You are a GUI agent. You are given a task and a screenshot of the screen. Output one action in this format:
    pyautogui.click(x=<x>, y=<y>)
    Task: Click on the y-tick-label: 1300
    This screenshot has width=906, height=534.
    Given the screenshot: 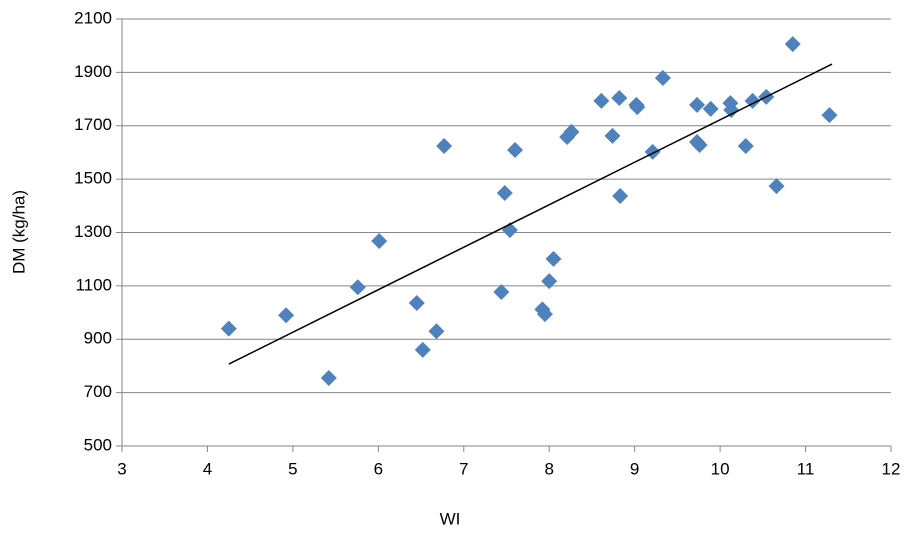 What is the action you would take?
    pyautogui.click(x=93, y=231)
    